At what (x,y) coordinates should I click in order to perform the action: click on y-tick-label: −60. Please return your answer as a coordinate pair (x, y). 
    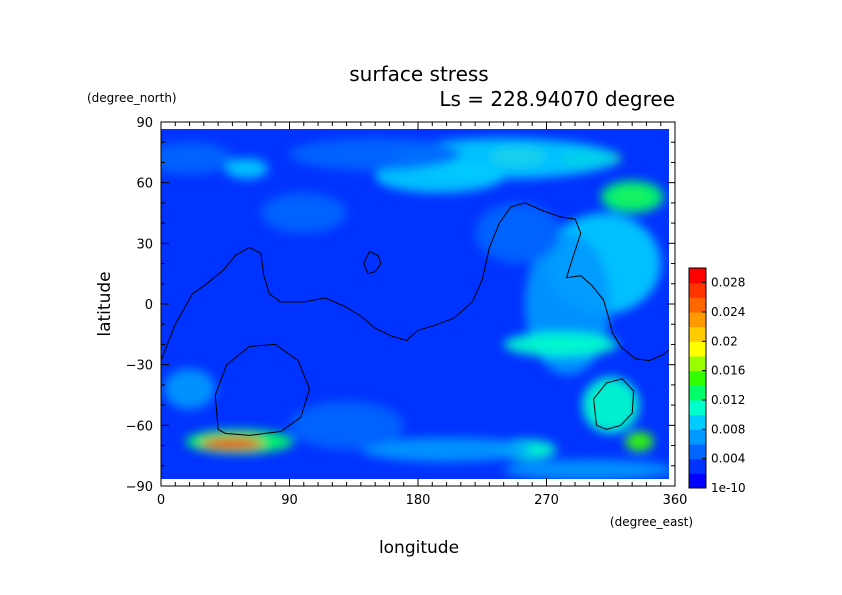
    Looking at the image, I should click on (139, 426).